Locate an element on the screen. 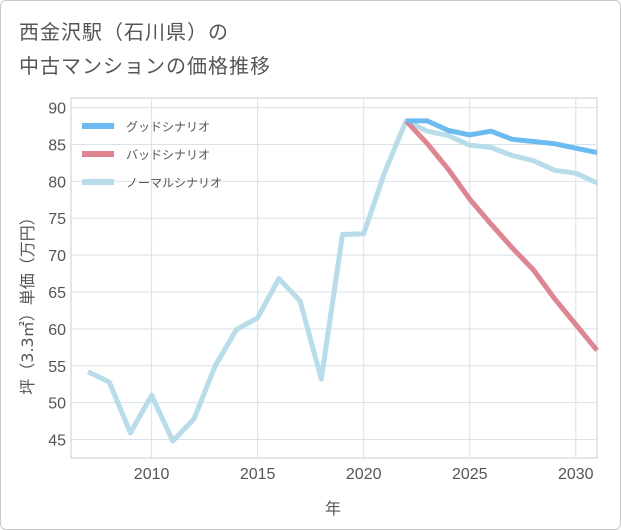  x-tick-label: 2010 is located at coordinates (152, 474).